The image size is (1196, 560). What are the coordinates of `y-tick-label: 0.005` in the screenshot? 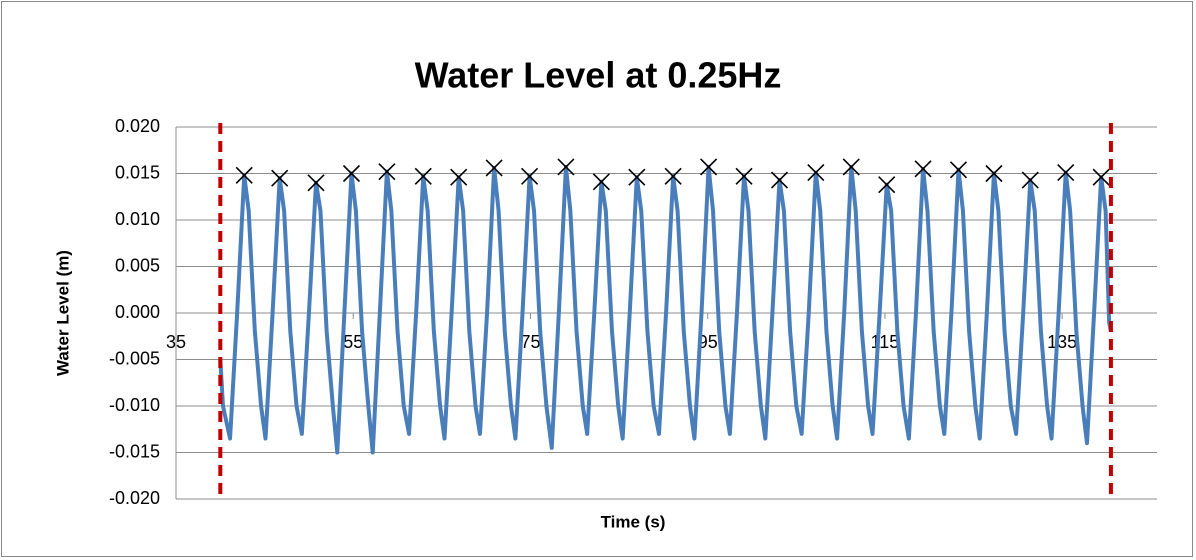 It's located at (137, 265).